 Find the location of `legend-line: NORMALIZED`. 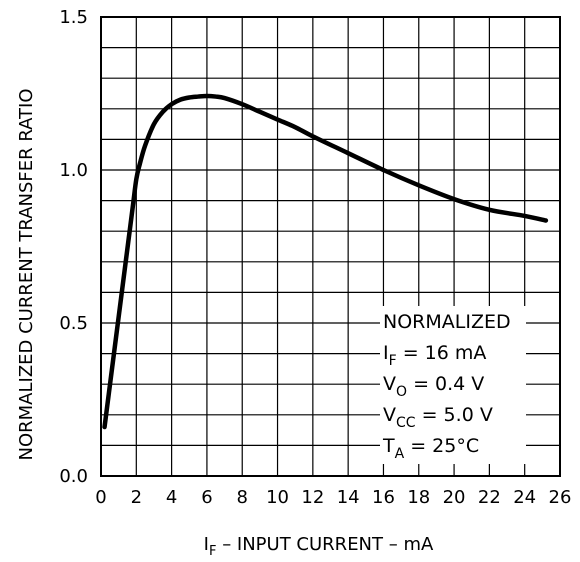

legend-line: NORMALIZED is located at coordinates (447, 322).